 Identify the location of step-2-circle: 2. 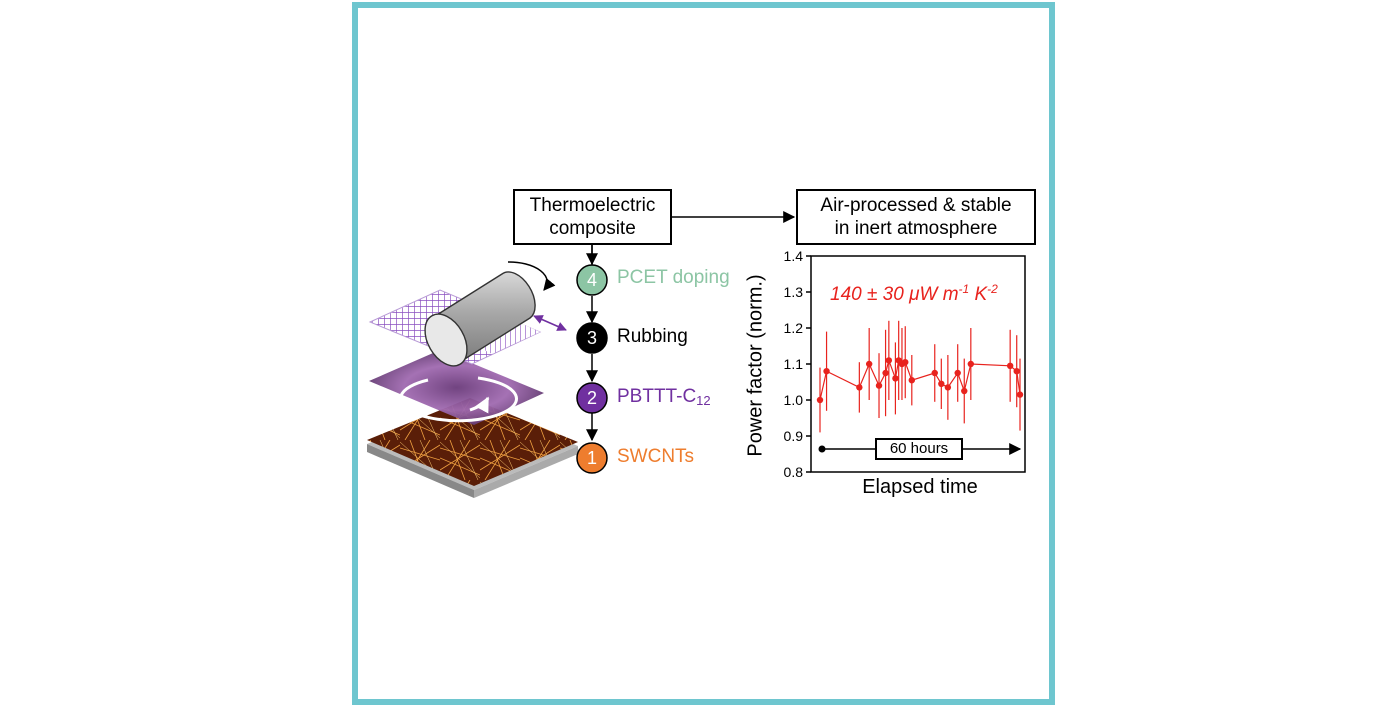
(592, 398).